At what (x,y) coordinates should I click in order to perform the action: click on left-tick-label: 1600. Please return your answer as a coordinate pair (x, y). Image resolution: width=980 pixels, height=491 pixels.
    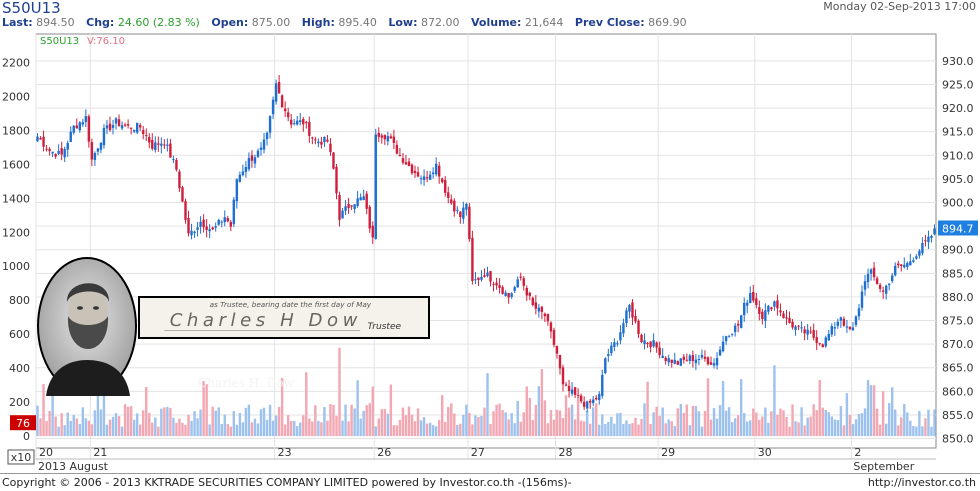
    Looking at the image, I should click on (16, 164).